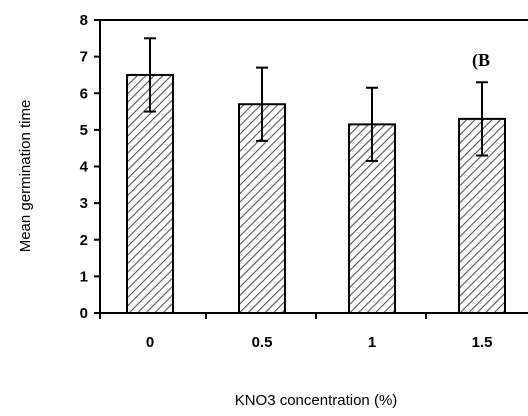  I want to click on y-tick-label: 5, so click(84, 130).